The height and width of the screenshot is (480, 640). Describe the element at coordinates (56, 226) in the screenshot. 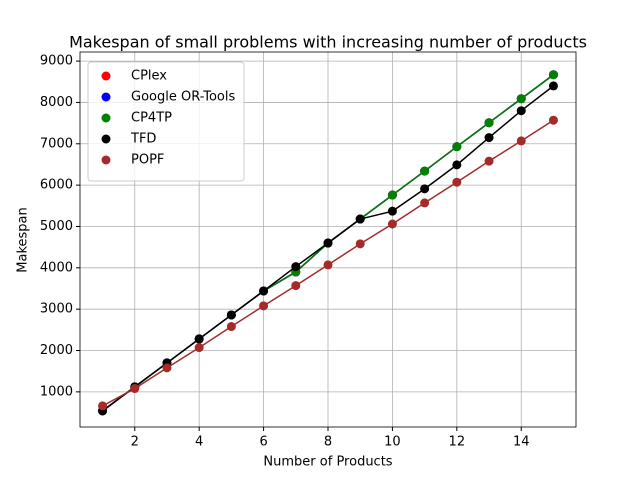

I see `y-tick-label: 5000` at that location.